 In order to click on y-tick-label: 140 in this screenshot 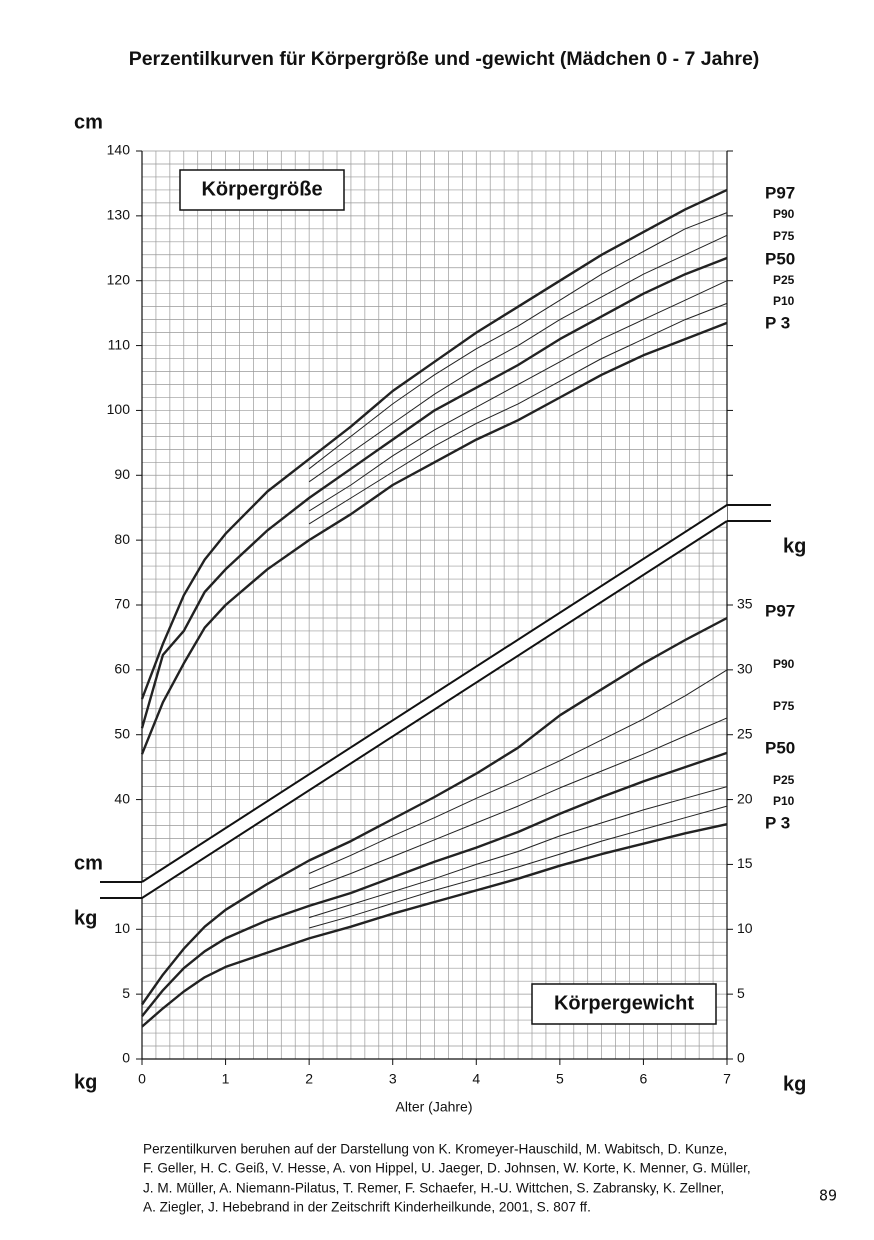, I will do `click(119, 150)`.